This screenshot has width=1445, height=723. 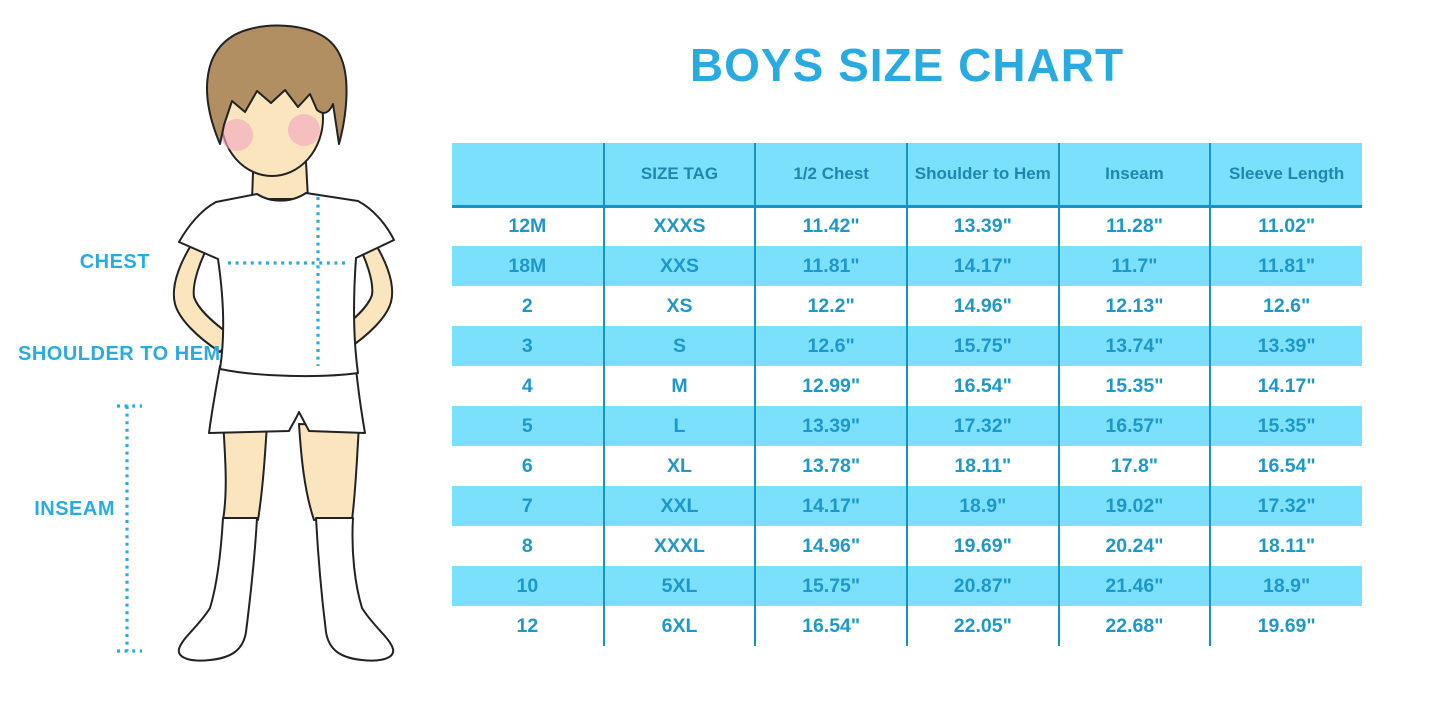 I want to click on size-row: 12M XXXS 11.42" 13.39" 11.28" 11.02", so click(x=907, y=226).